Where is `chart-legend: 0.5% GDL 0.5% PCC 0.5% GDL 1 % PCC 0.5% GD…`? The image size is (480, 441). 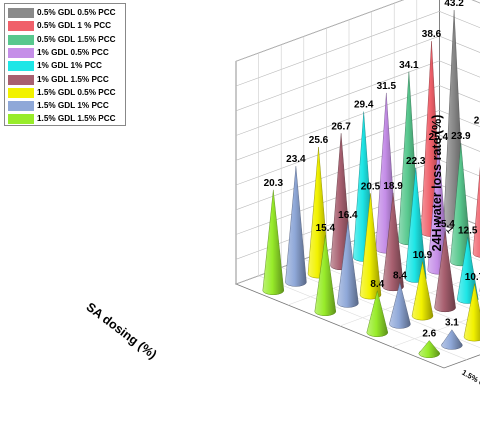
chart-legend: 0.5% GDL 0.5% PCC 0.5% GDL 1 % PCC 0.5% GD… is located at coordinates (65, 64).